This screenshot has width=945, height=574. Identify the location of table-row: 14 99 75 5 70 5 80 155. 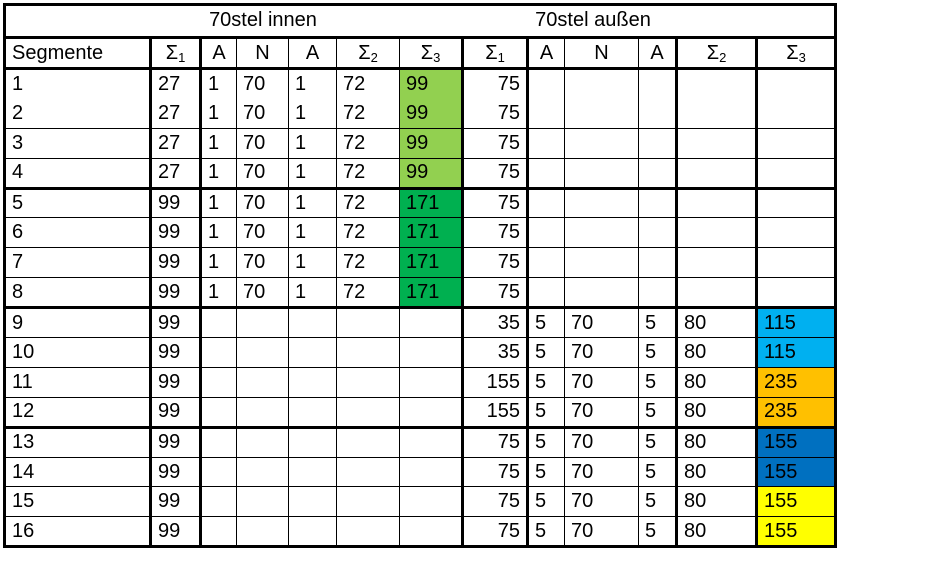
(420, 472).